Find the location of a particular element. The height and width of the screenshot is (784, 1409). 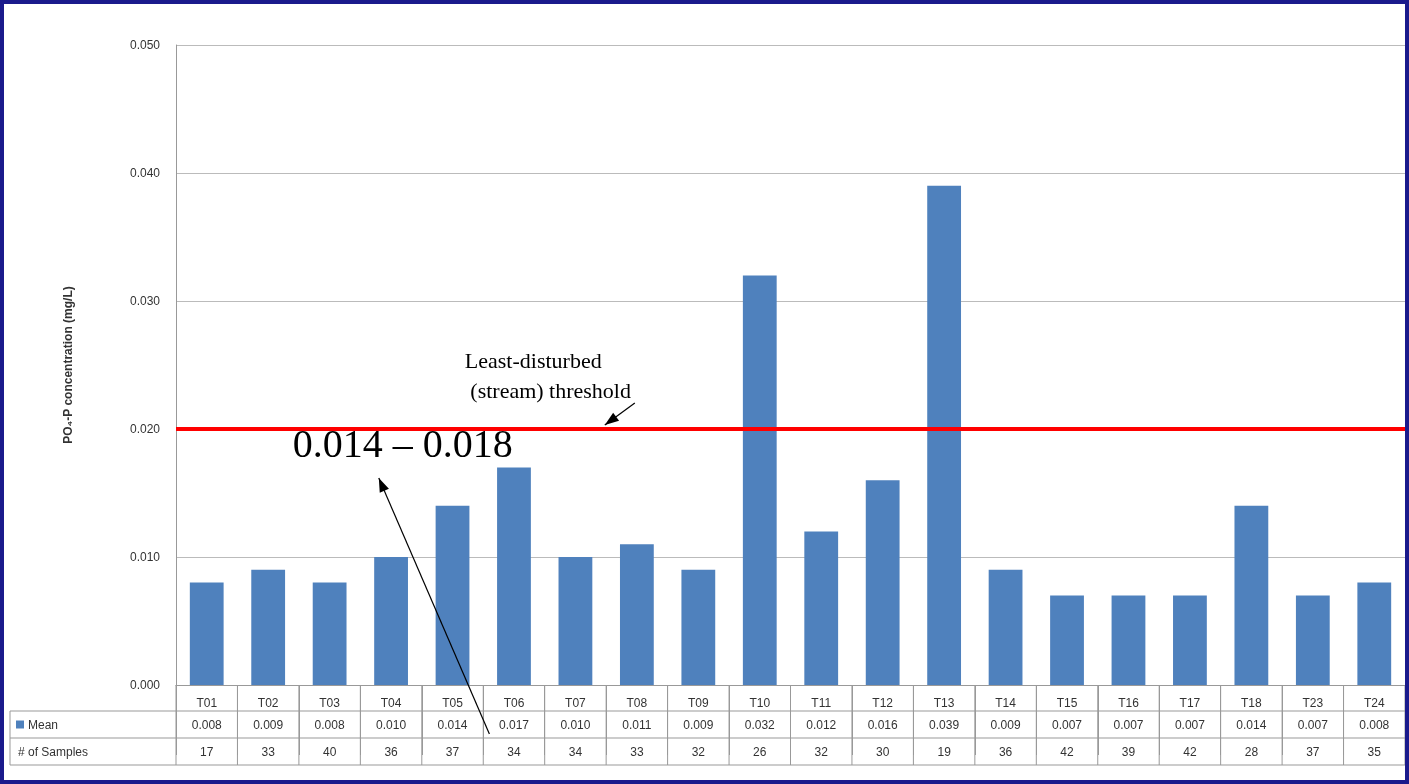

x-tick-label: T07 is located at coordinates (576, 703).